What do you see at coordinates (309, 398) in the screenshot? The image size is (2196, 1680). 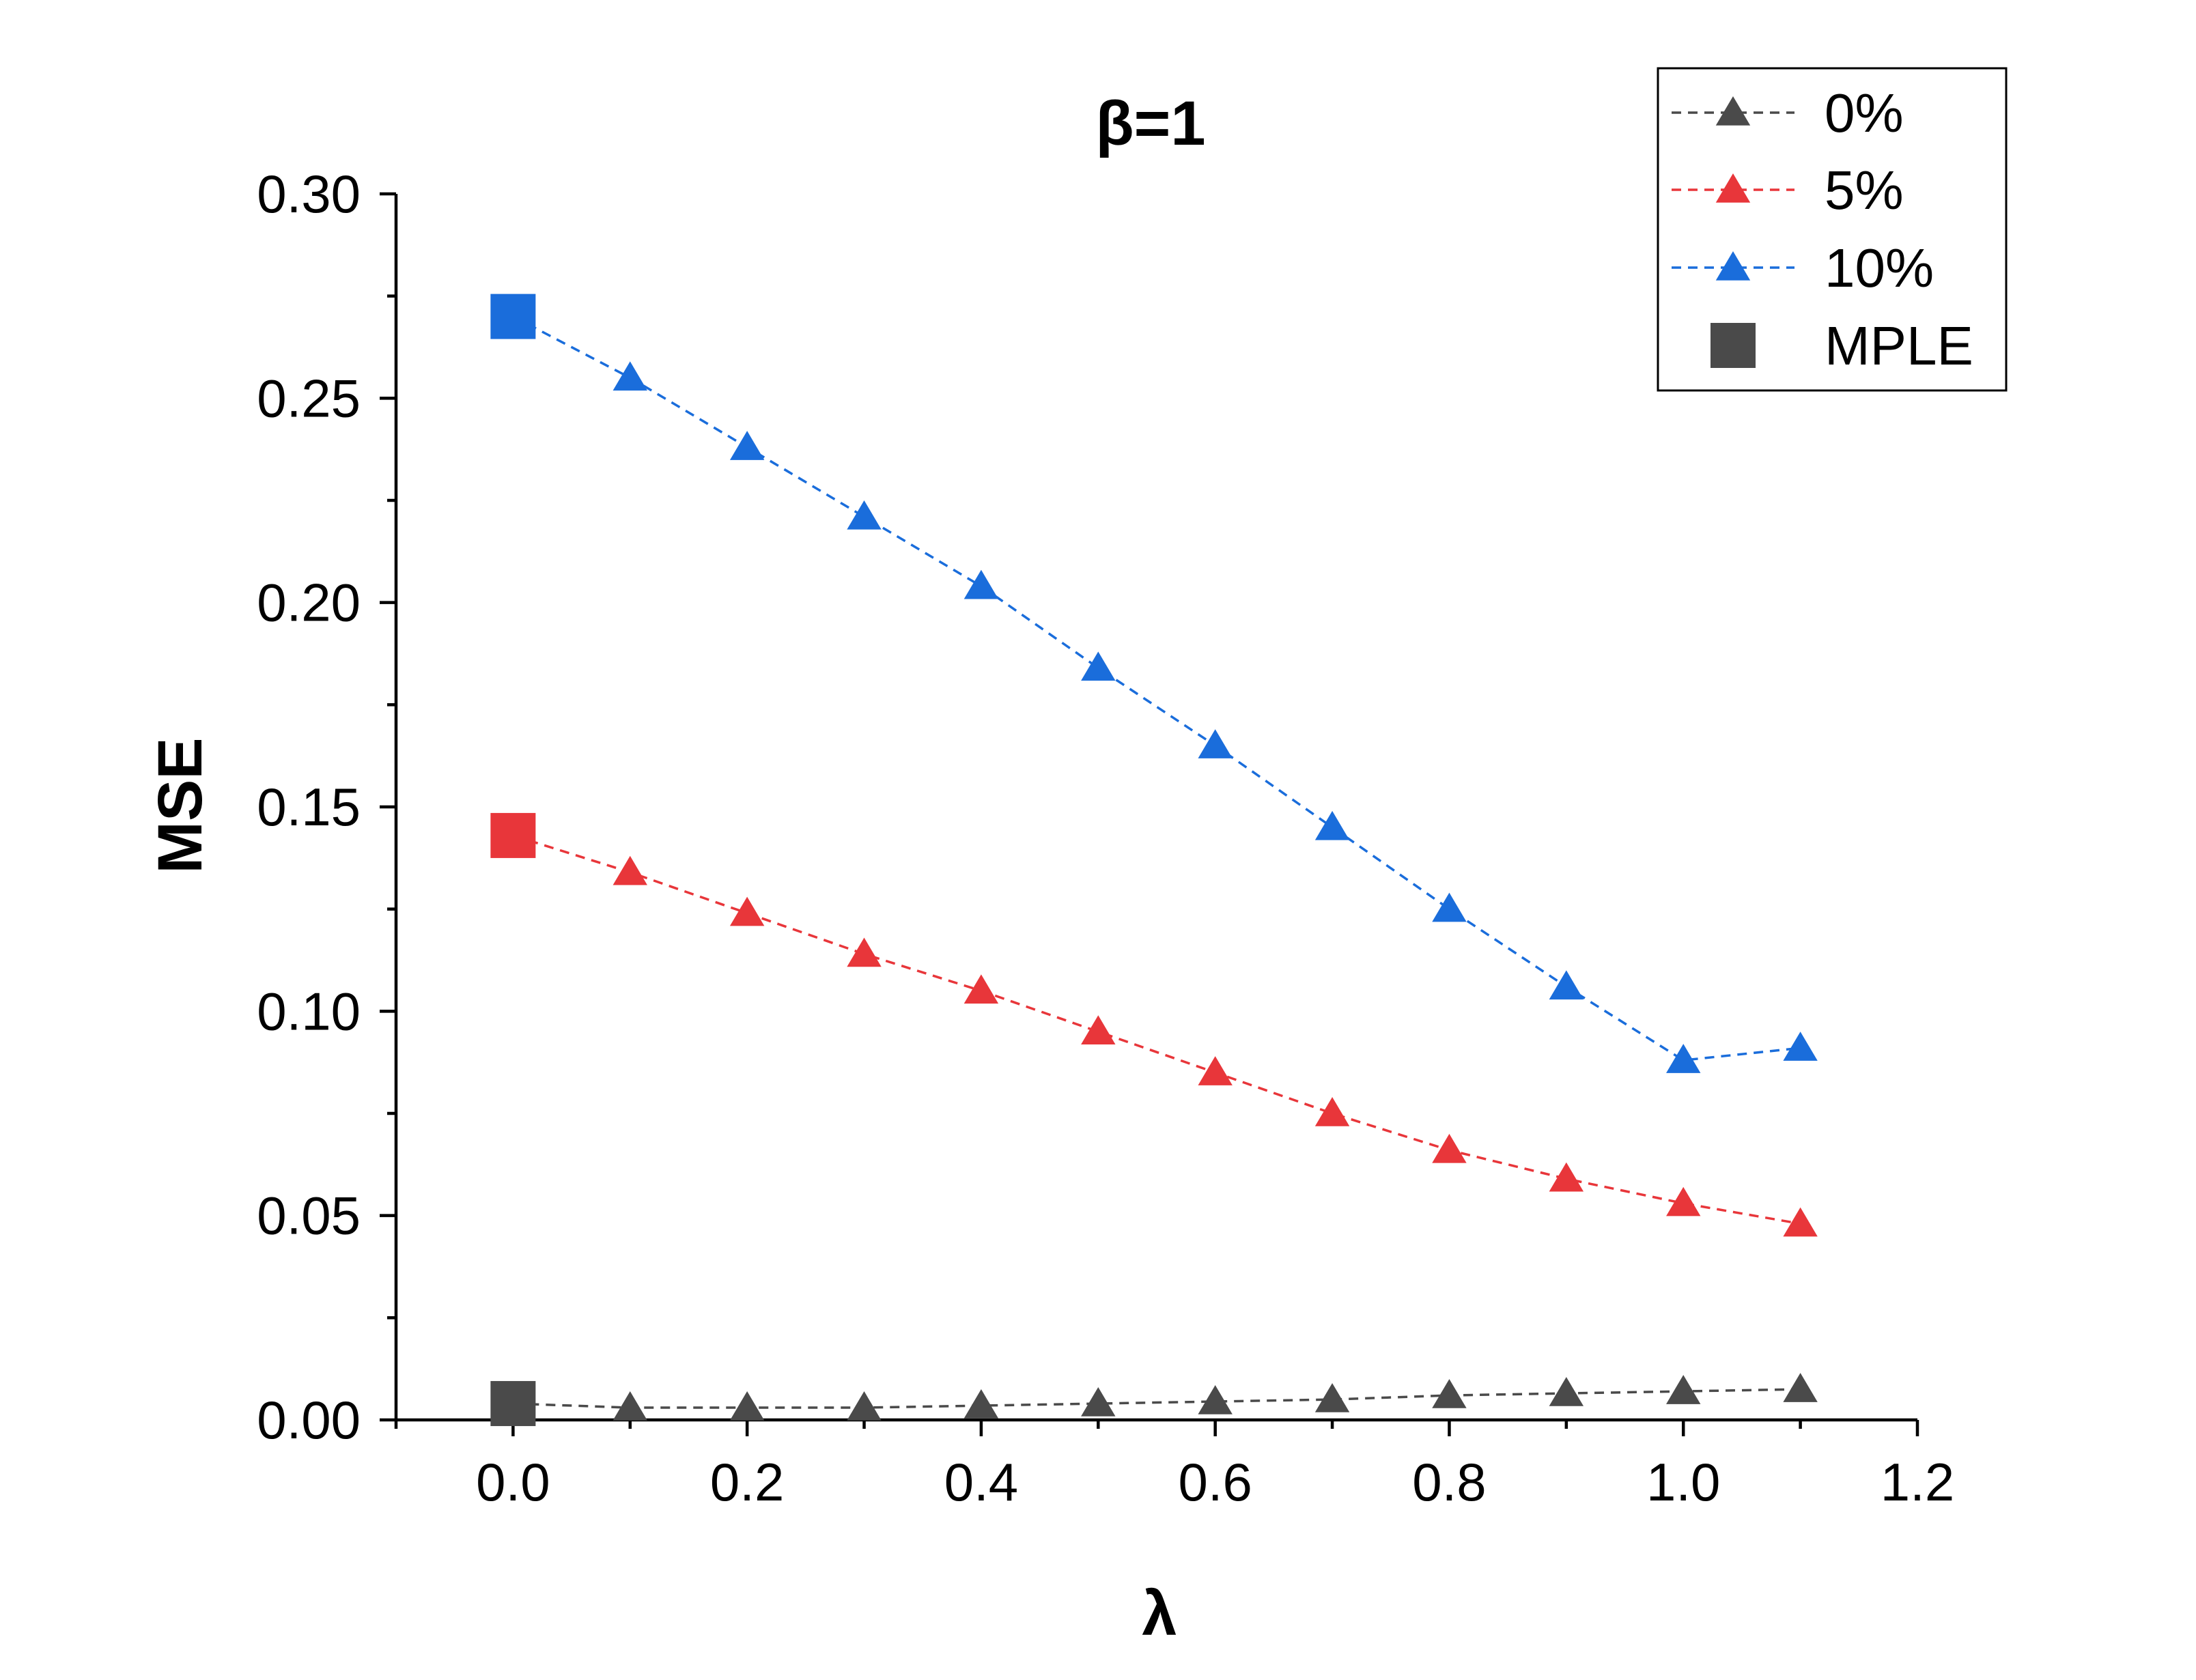 I see `y-tick-label: 0.25` at bounding box center [309, 398].